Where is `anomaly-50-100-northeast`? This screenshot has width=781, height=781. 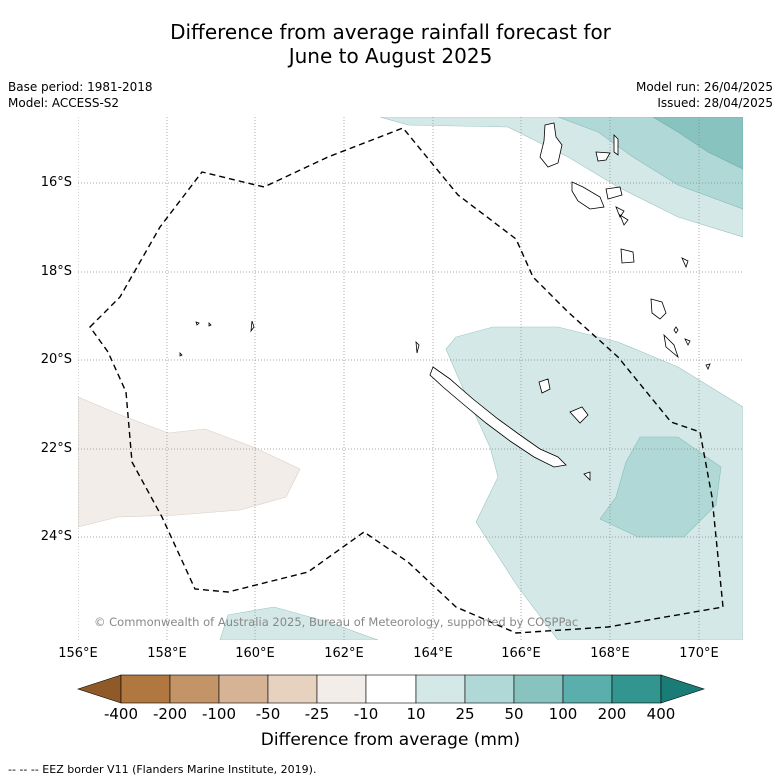 anomaly-50-100-northeast is located at coordinates (697, 143).